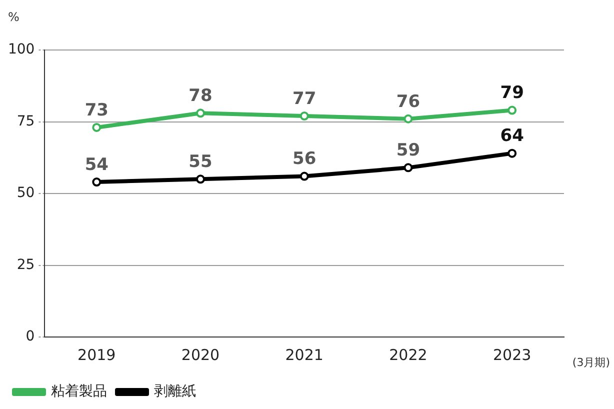  Describe the element at coordinates (408, 102) in the screenshot. I see `data-label: 76` at that location.